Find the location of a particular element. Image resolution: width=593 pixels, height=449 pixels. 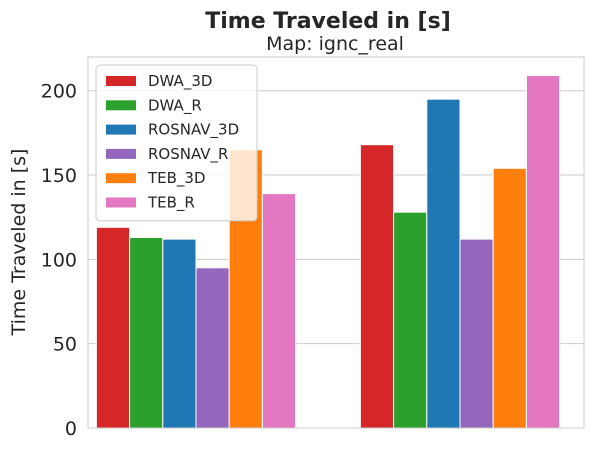

bar-teb-3d is located at coordinates (509, 298).